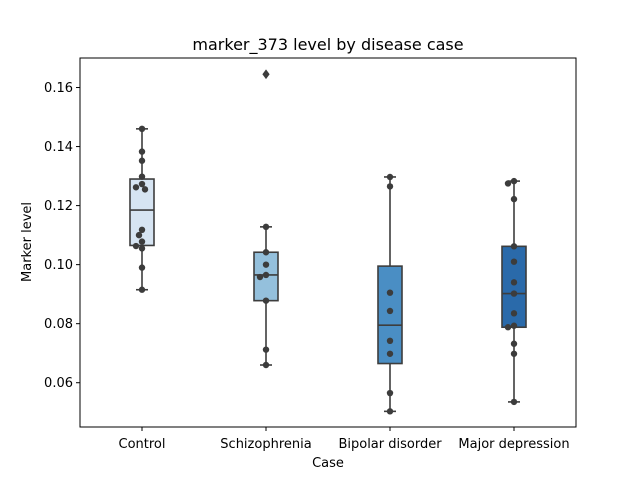 The image size is (640, 480). I want to click on y-tick-label: 0.08, so click(58, 324).